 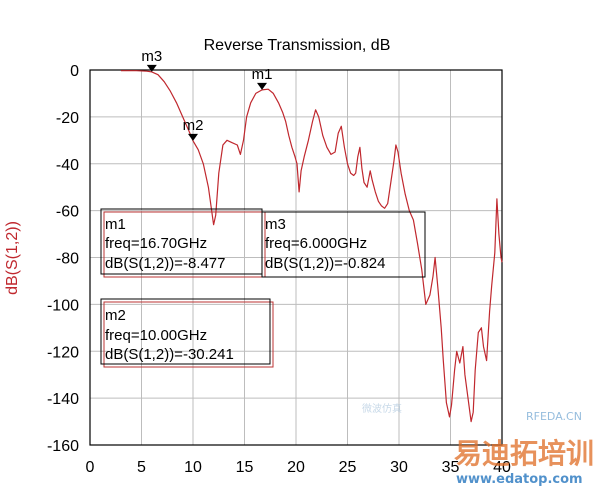 What do you see at coordinates (451, 467) in the screenshot?
I see `x-tick-label: 35` at bounding box center [451, 467].